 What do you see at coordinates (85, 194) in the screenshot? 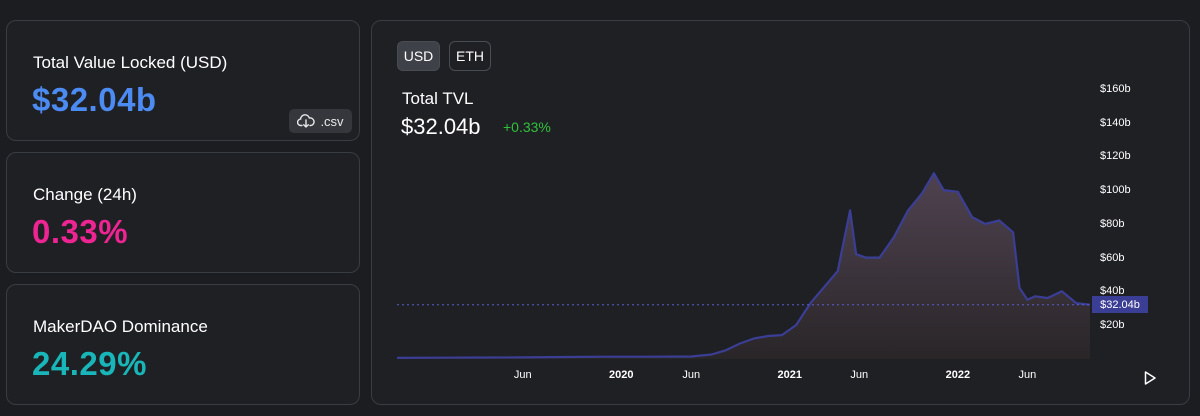
I see `change-label: Change (24h)` at bounding box center [85, 194].